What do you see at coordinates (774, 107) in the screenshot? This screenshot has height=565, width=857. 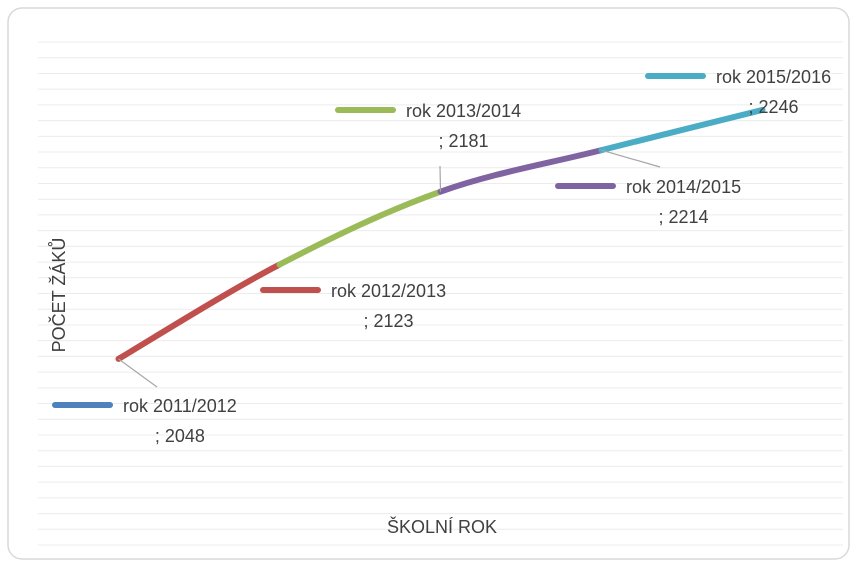 I see `data-label-value: ; 2246` at bounding box center [774, 107].